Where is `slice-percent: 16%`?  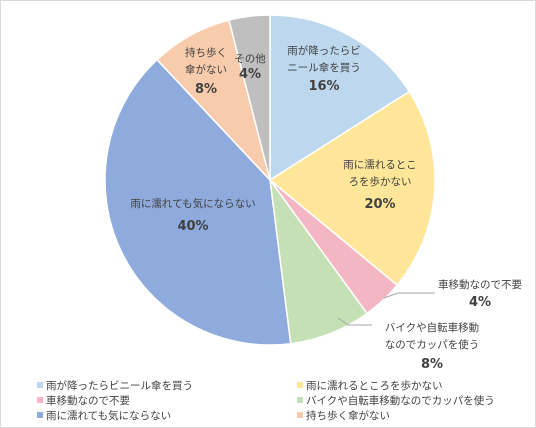 slice-percent: 16% is located at coordinates (323, 86).